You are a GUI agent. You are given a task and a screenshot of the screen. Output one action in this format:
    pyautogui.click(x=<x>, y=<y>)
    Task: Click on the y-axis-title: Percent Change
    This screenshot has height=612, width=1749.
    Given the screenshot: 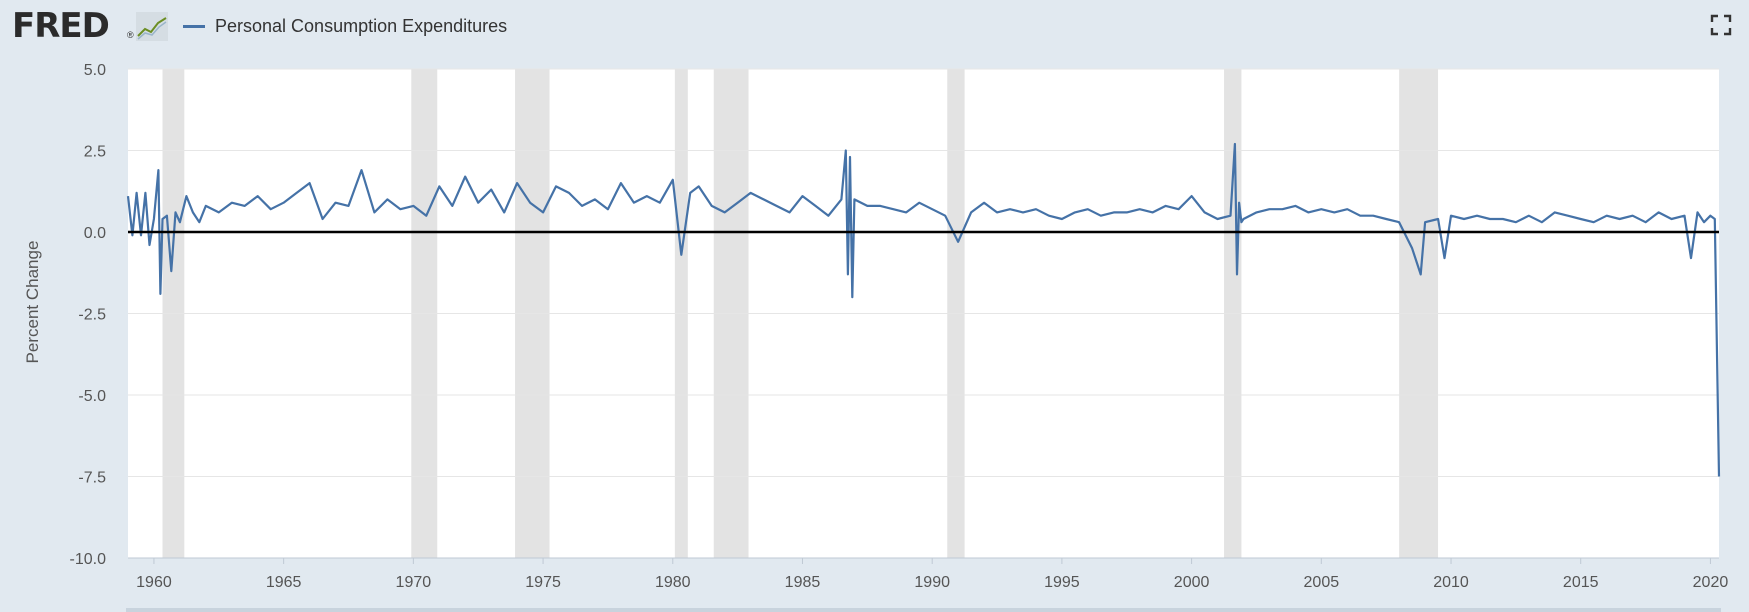 What is the action you would take?
    pyautogui.click(x=32, y=302)
    